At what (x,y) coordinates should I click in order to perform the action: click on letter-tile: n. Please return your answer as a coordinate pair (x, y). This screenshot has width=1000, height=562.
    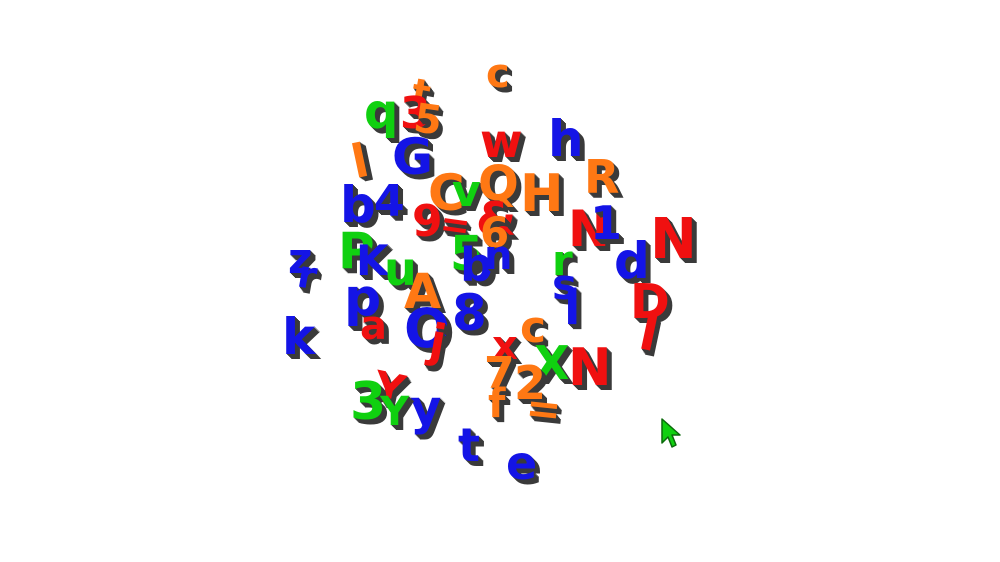
    Looking at the image, I should click on (498, 256).